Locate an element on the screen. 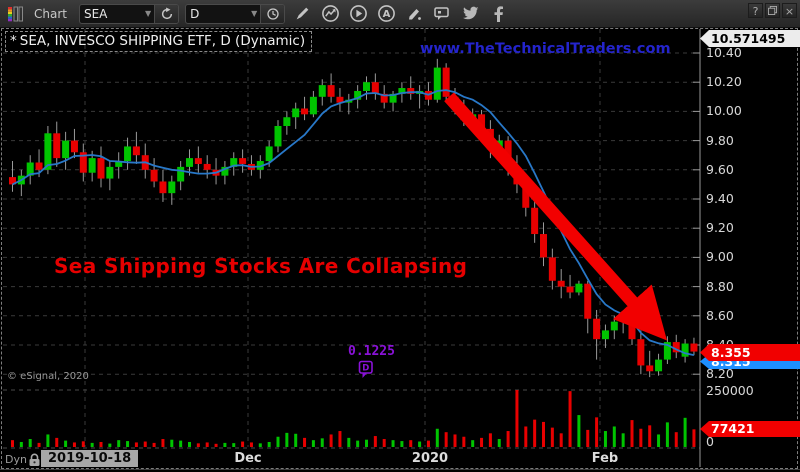 The width and height of the screenshot is (800, 472). alerts-icon: A is located at coordinates (386, 14).